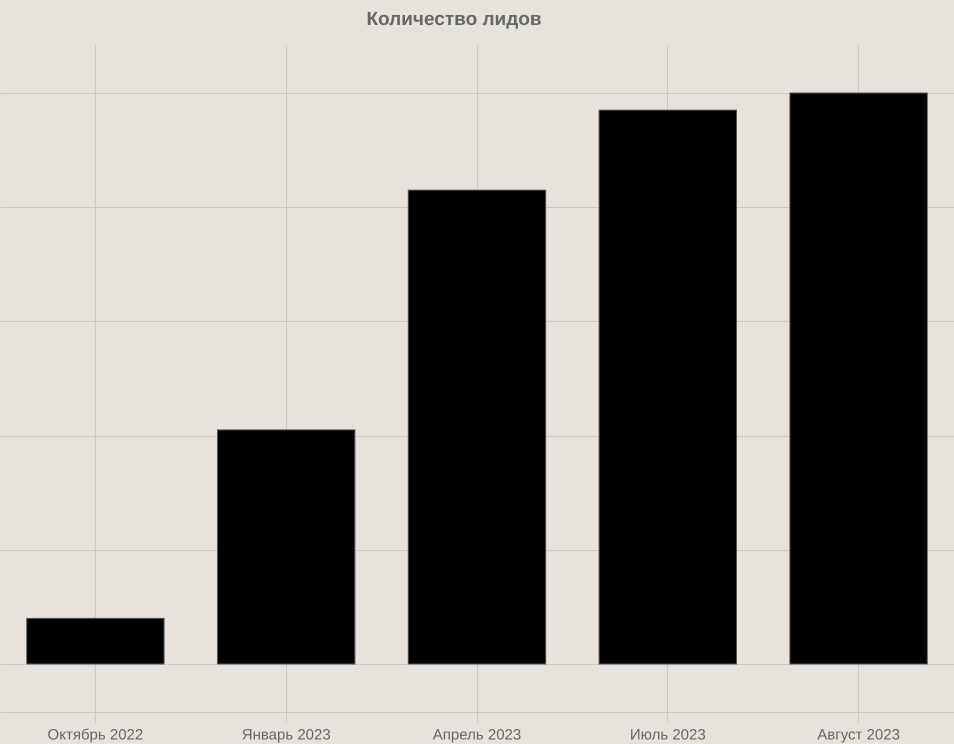 This screenshot has width=954, height=744. What do you see at coordinates (858, 735) in the screenshot?
I see `x-tick-label: Август 2023` at bounding box center [858, 735].